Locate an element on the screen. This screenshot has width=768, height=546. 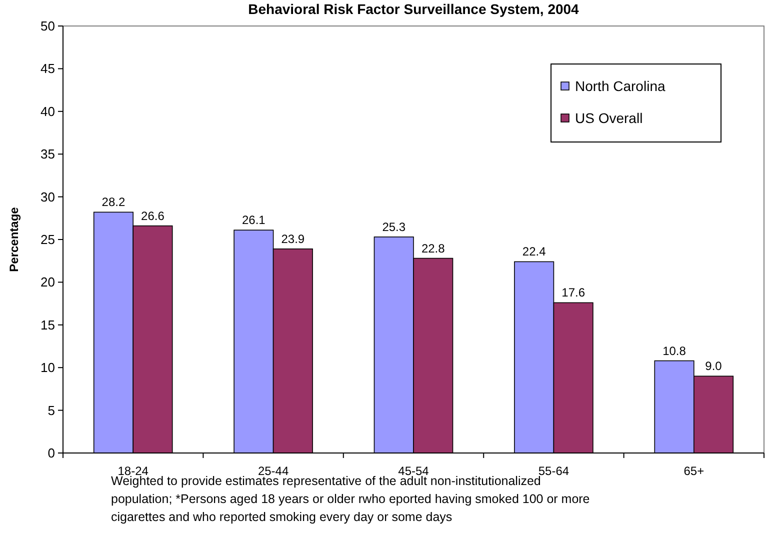
data-label: 23.9 is located at coordinates (293, 239).